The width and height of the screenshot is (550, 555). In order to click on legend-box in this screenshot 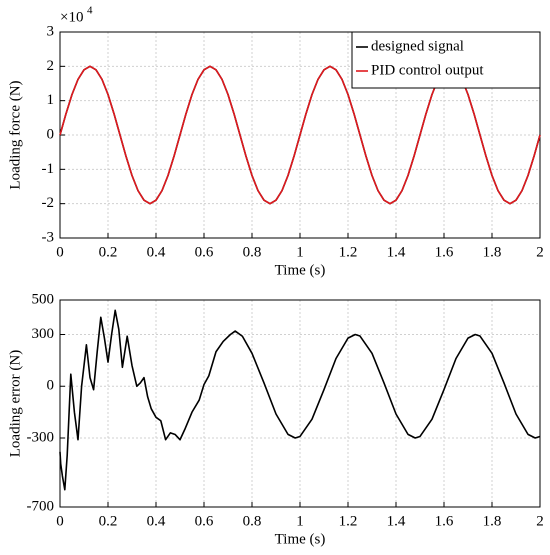, I will do `click(446, 60)`.